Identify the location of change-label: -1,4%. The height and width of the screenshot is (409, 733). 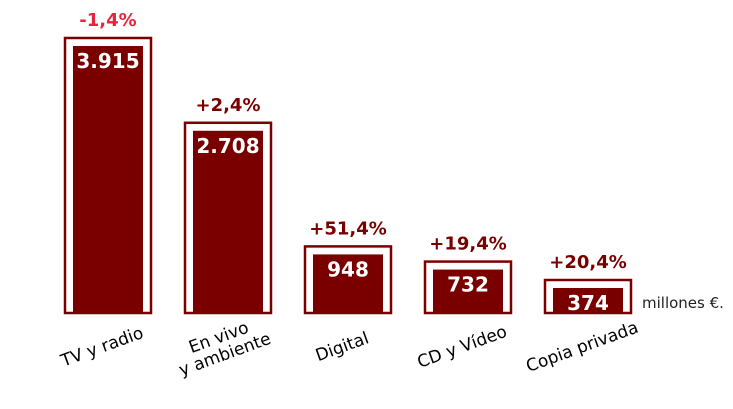
(107, 20).